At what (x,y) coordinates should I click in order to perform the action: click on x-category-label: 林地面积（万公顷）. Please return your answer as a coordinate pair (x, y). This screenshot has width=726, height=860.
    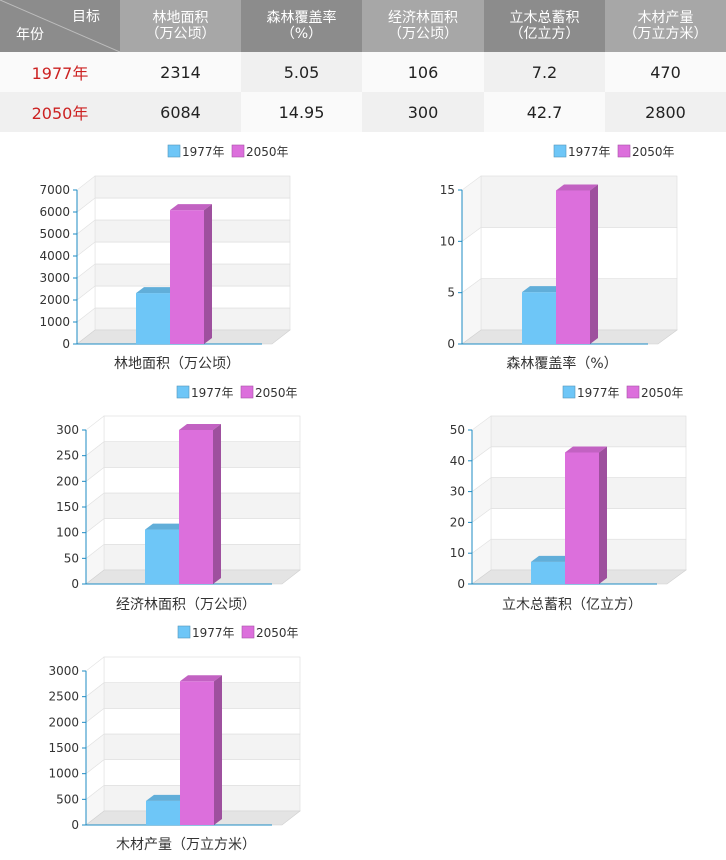
    Looking at the image, I should click on (177, 364).